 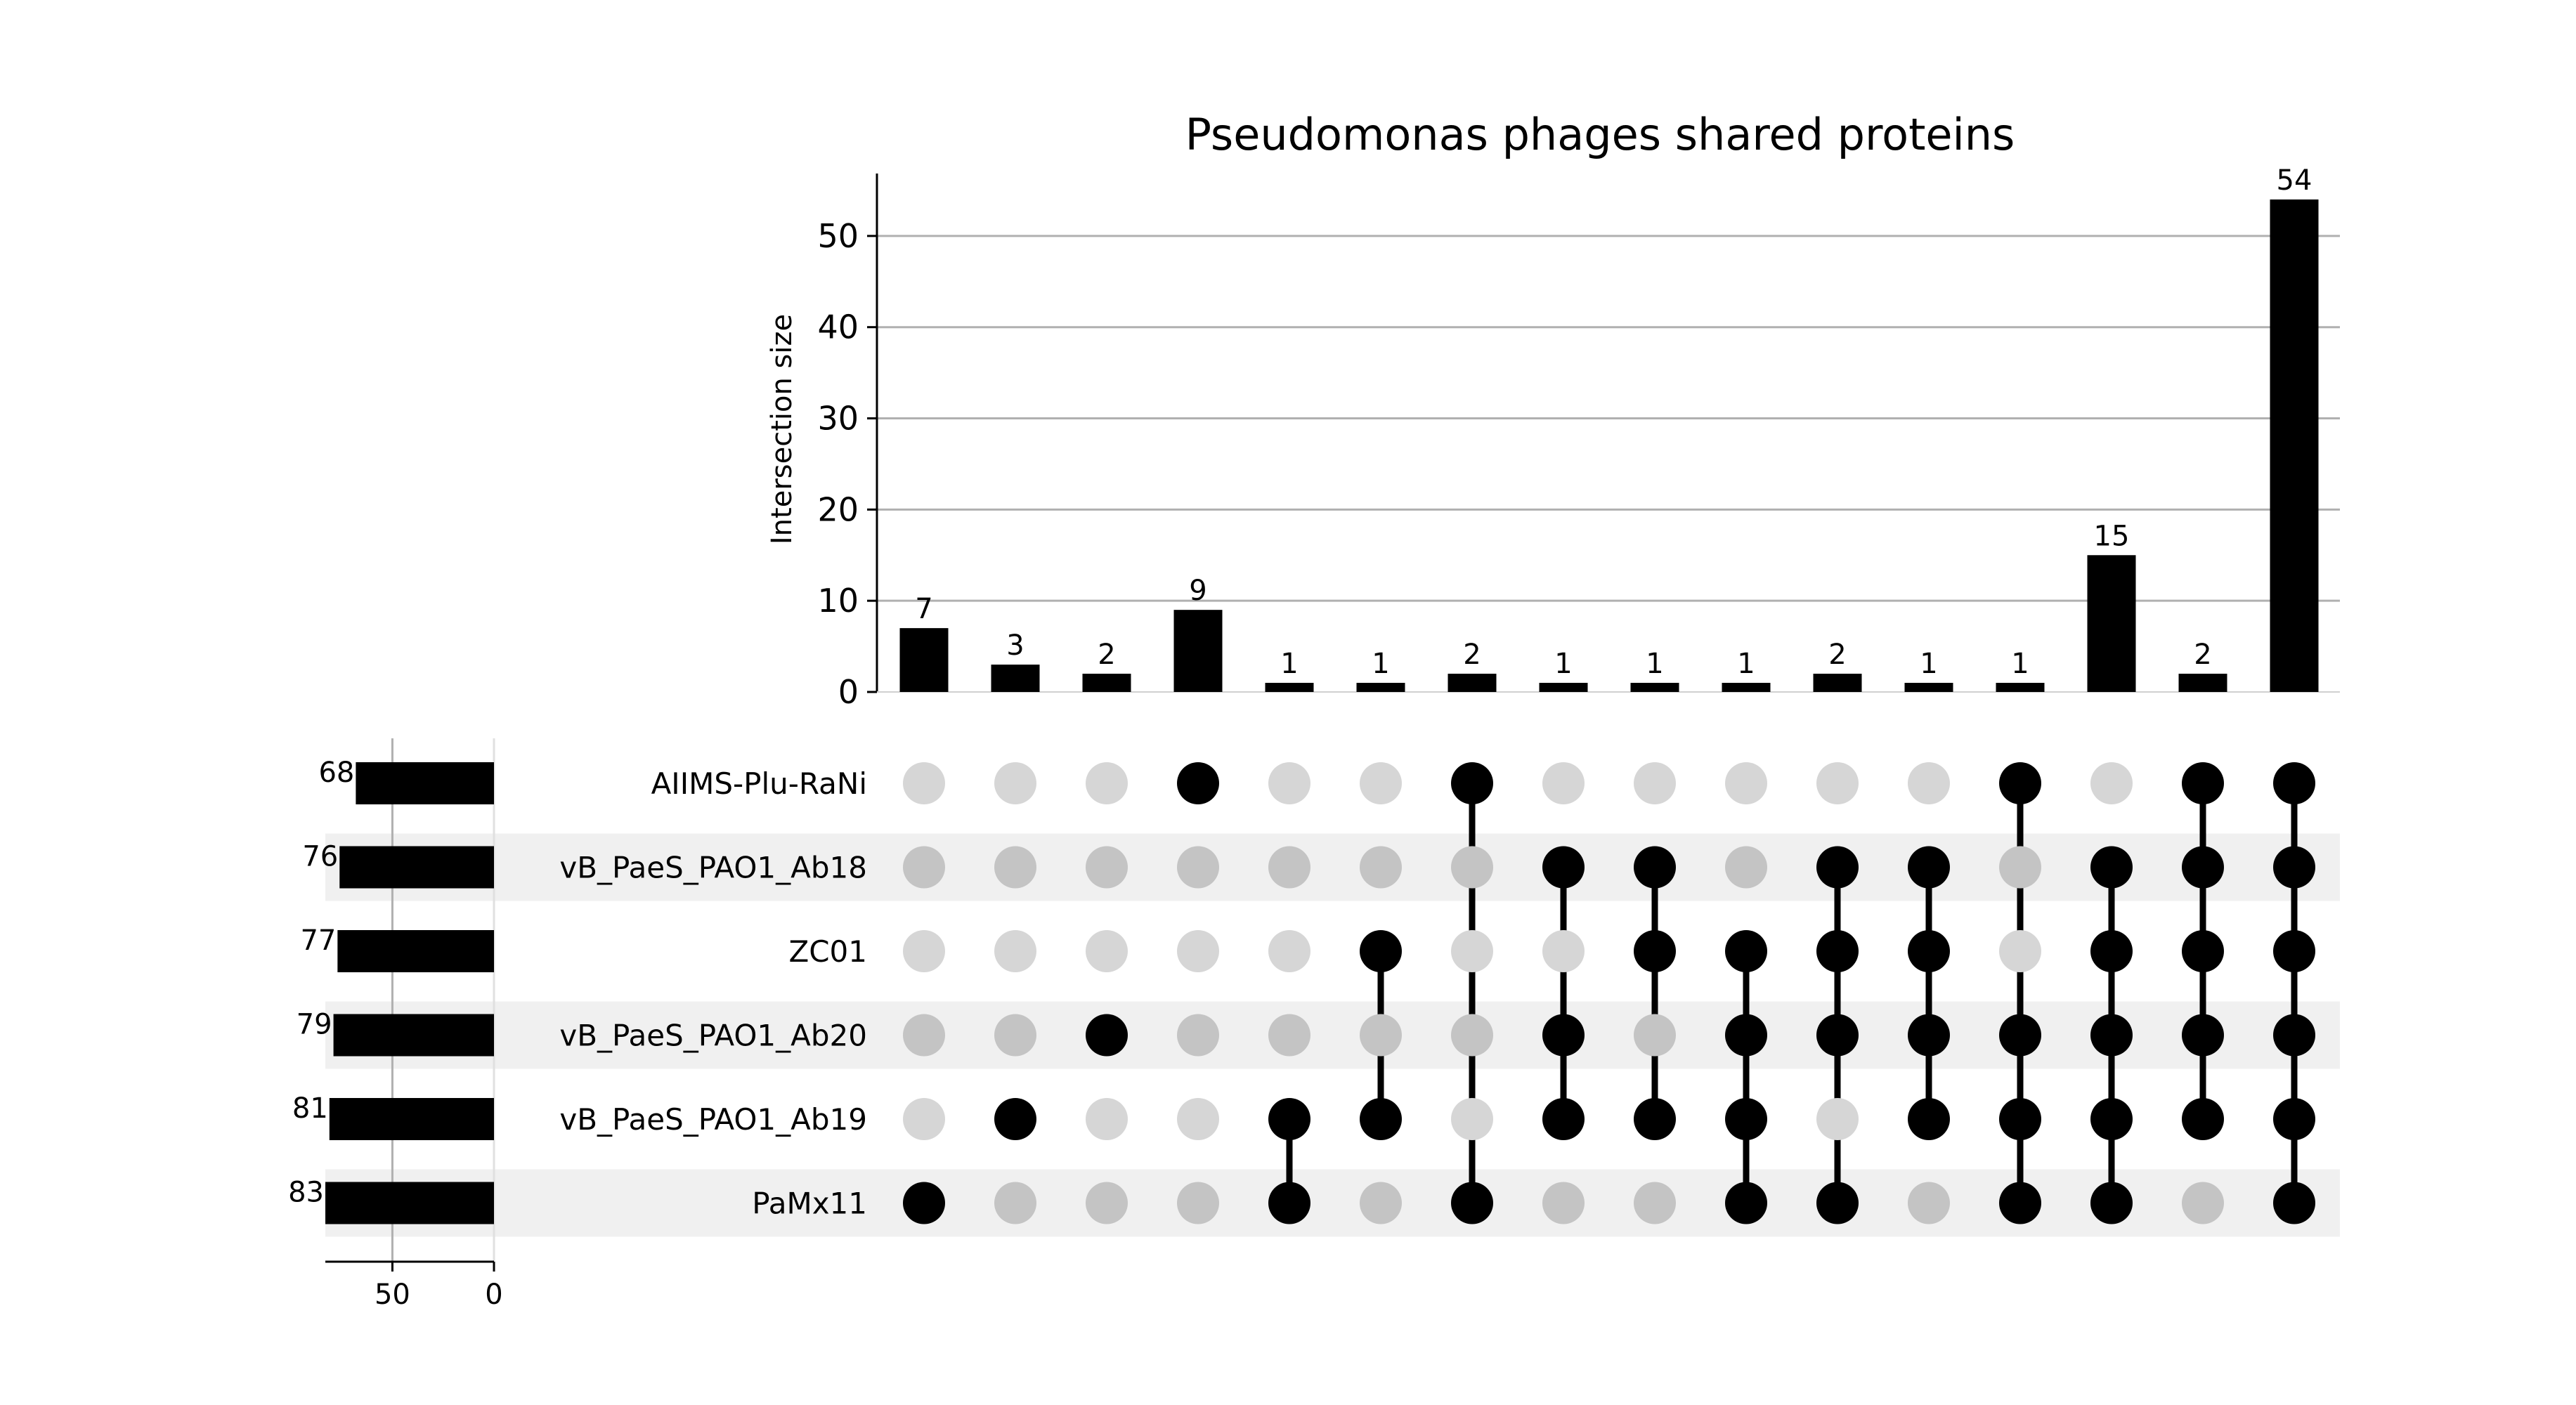 I want to click on bar-value-label: 3, so click(x=1015, y=645).